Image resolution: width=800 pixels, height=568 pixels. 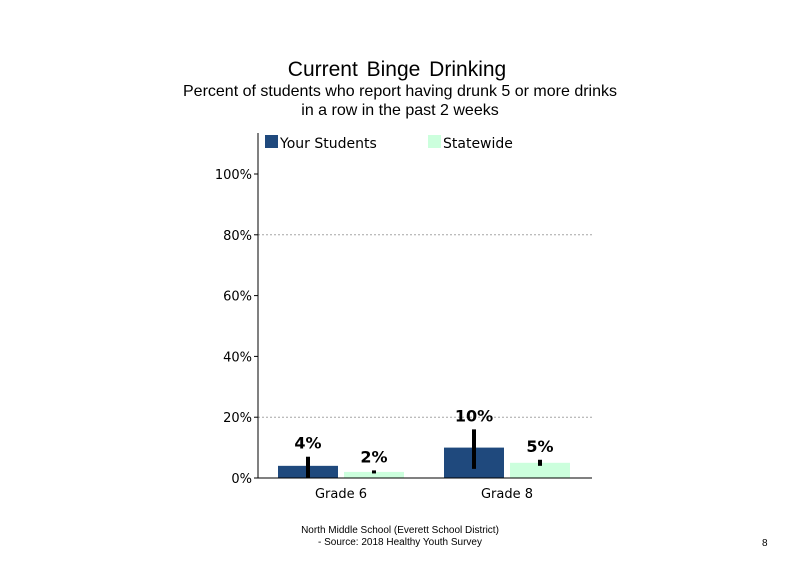 What do you see at coordinates (373, 456) in the screenshot?
I see `data-label: 2%` at bounding box center [373, 456].